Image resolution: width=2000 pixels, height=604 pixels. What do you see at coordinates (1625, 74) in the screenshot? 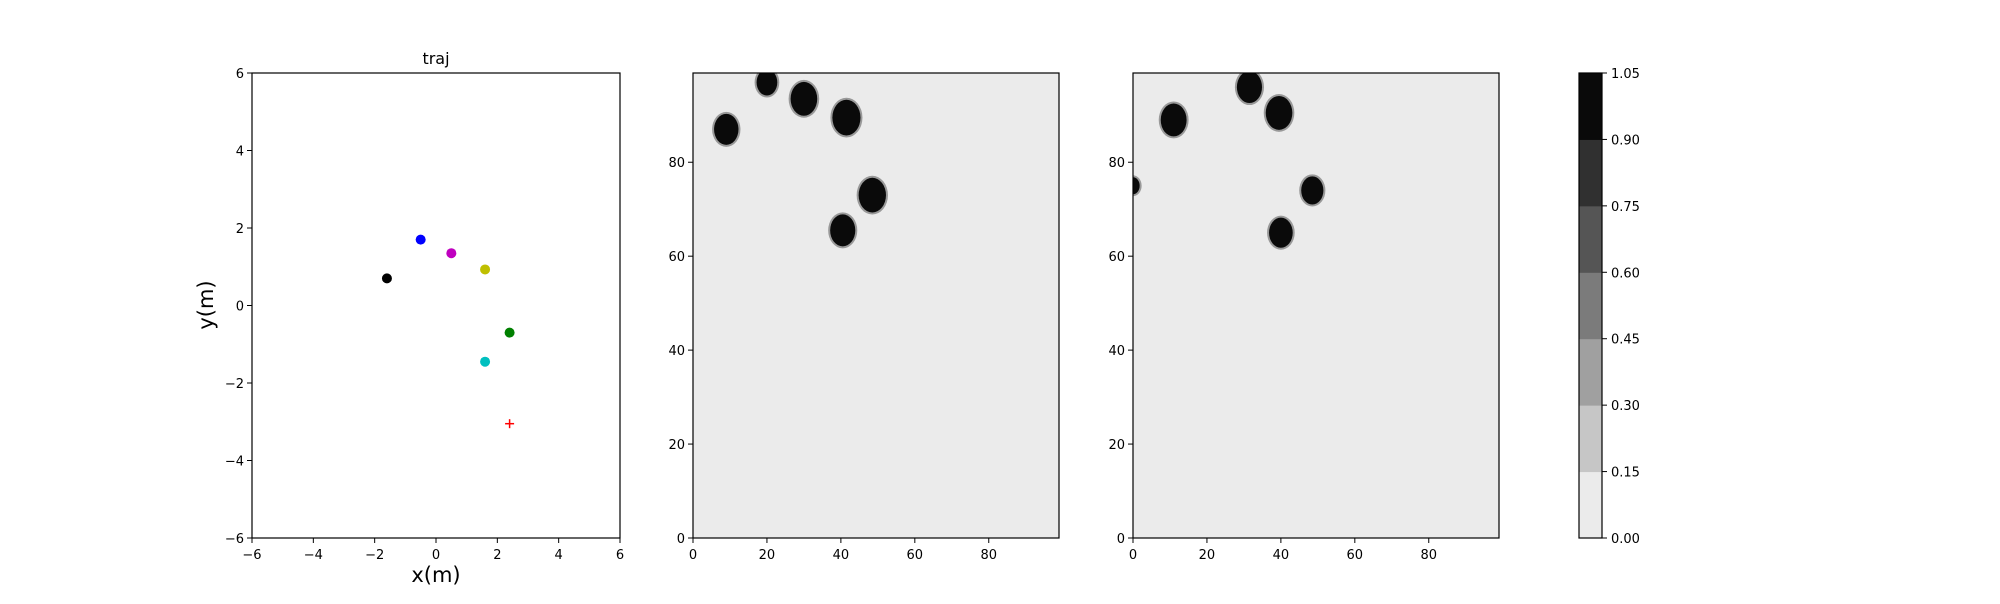
I see `colorbar-tick-label: 1.05` at bounding box center [1625, 74].